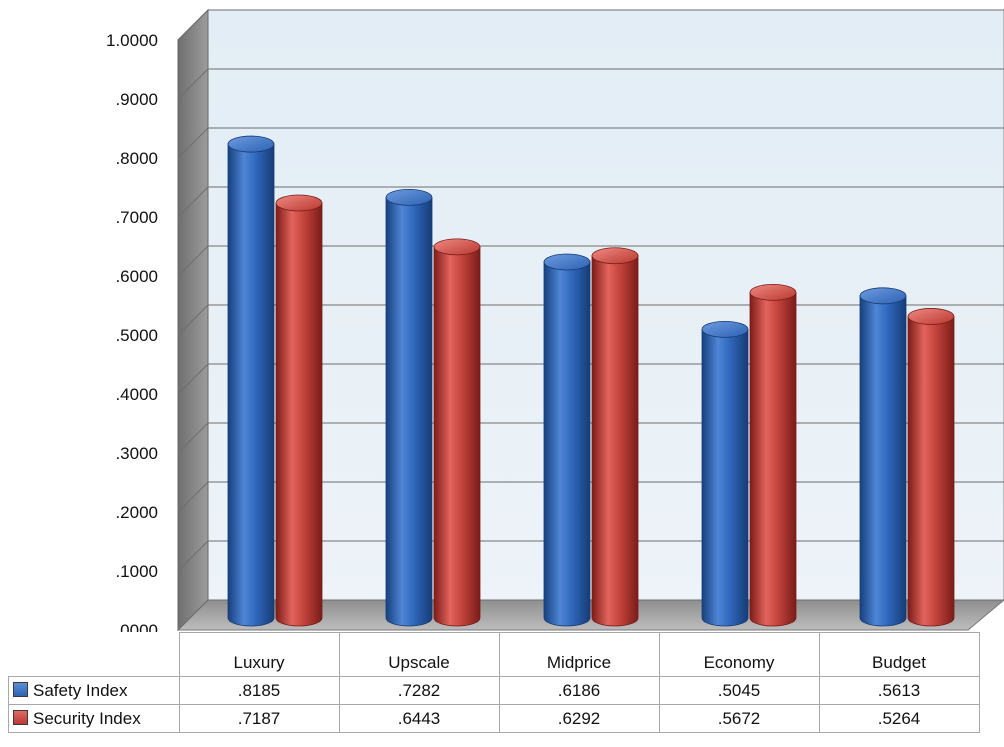 This screenshot has height=747, width=1004. I want to click on table-cell-safety-upscale: .7282, so click(419, 690).